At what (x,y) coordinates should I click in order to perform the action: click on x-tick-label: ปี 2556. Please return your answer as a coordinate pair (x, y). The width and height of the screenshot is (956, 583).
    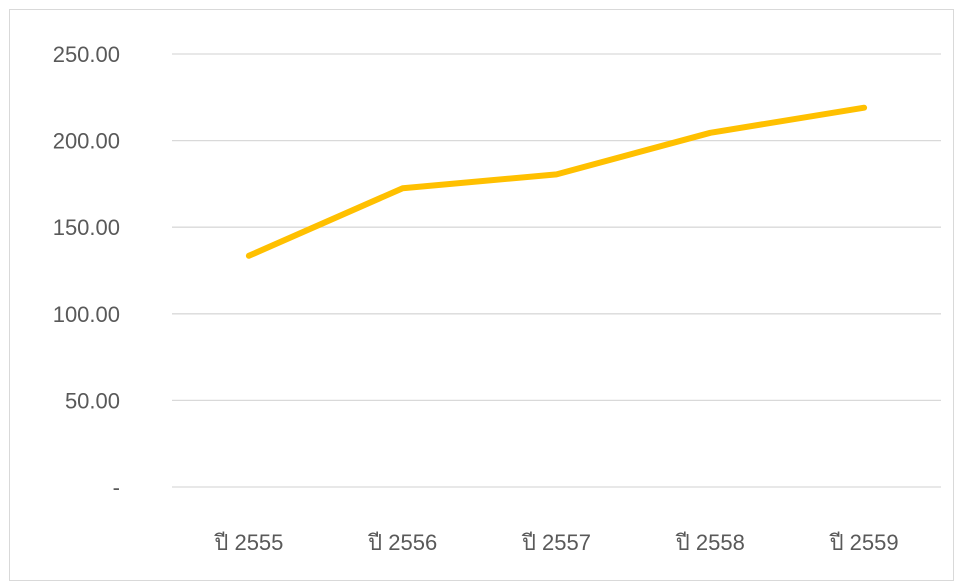
    Looking at the image, I should click on (402, 542).